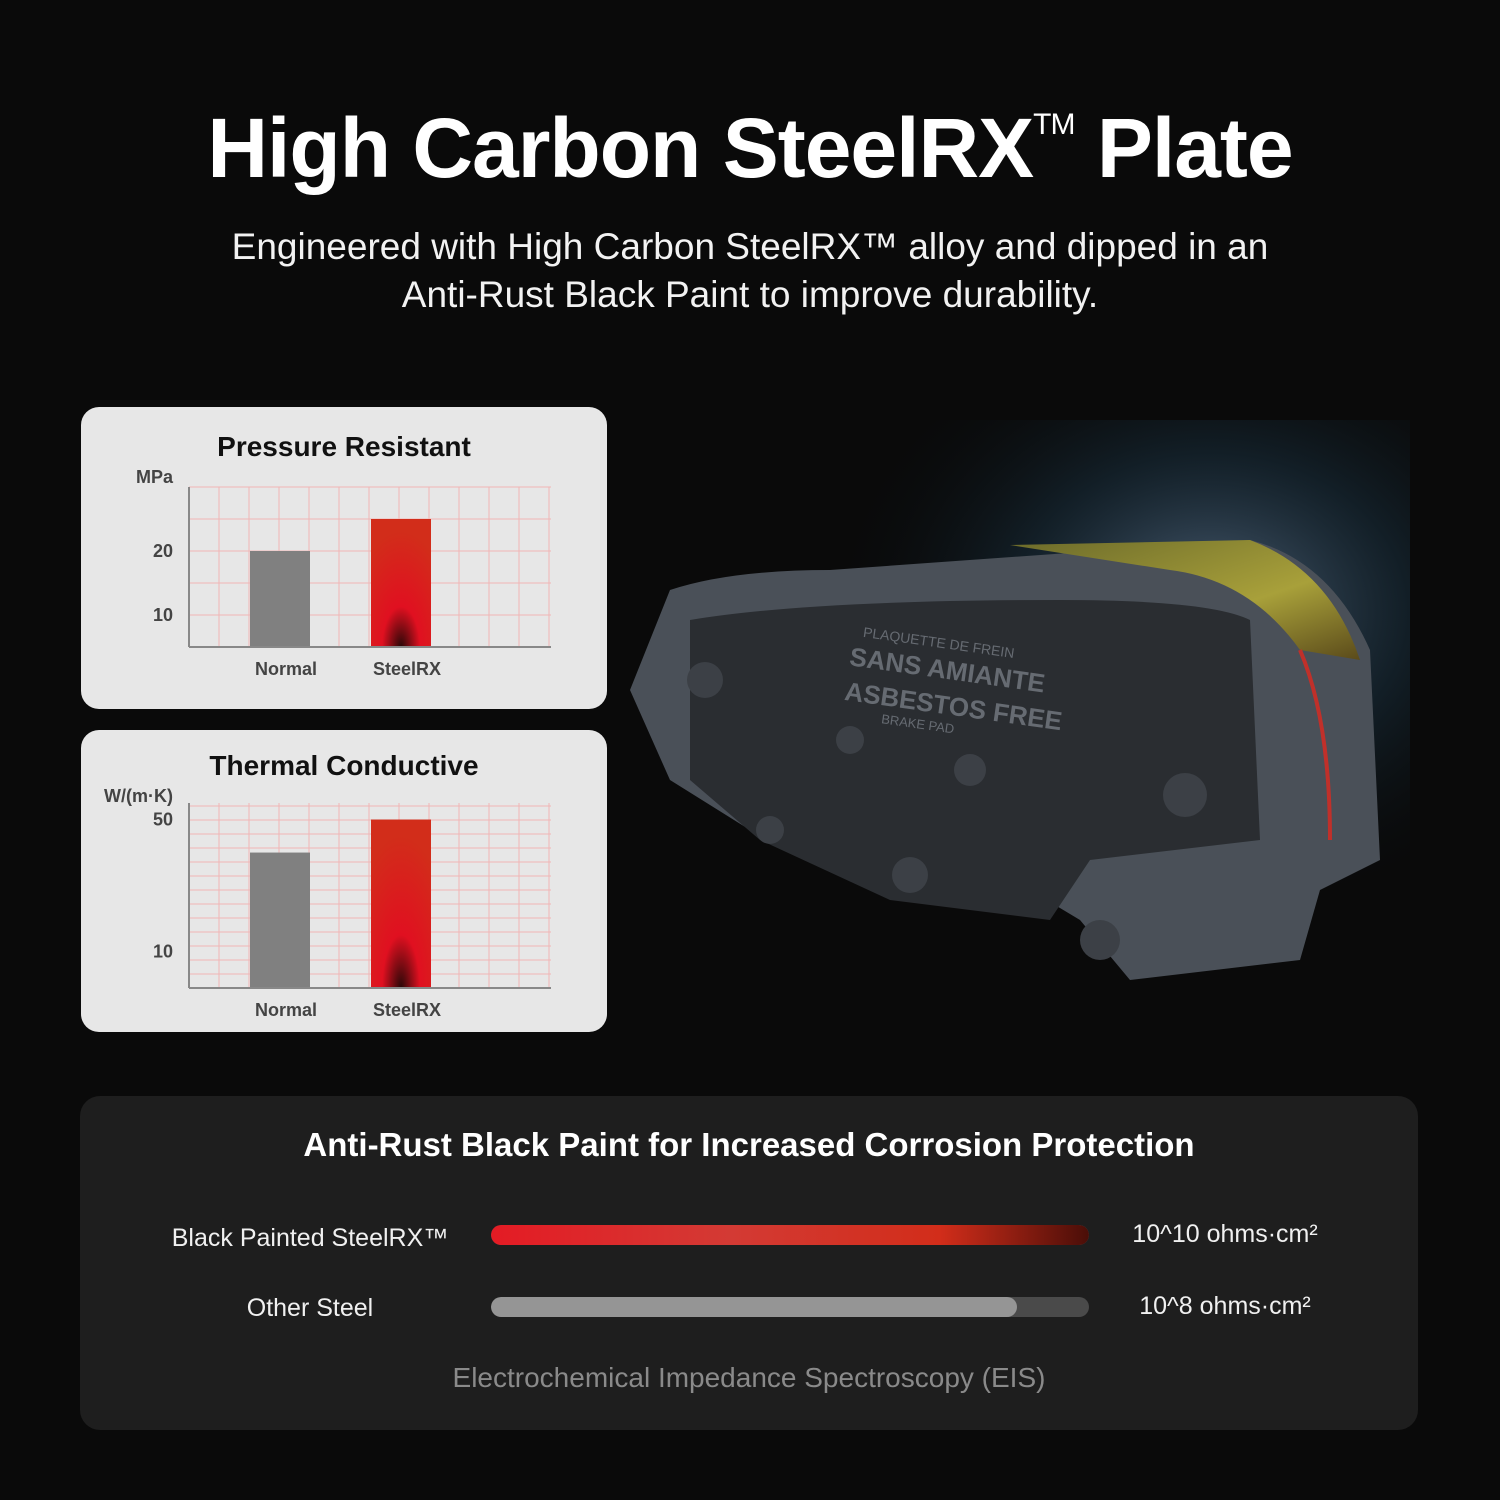 This screenshot has height=1500, width=1500. I want to click on steelrx-bar, so click(790, 1235).